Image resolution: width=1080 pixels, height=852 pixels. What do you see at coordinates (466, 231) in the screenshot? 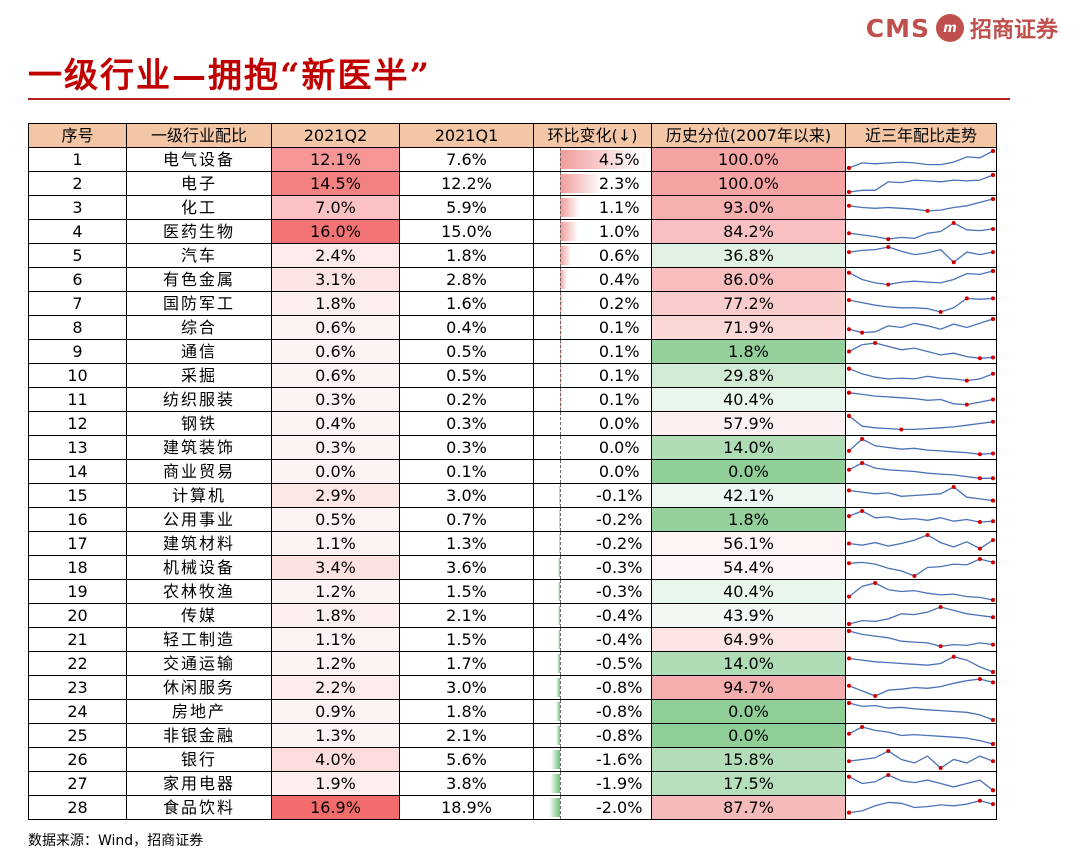
I see `row-2021q1: 15.0%` at bounding box center [466, 231].